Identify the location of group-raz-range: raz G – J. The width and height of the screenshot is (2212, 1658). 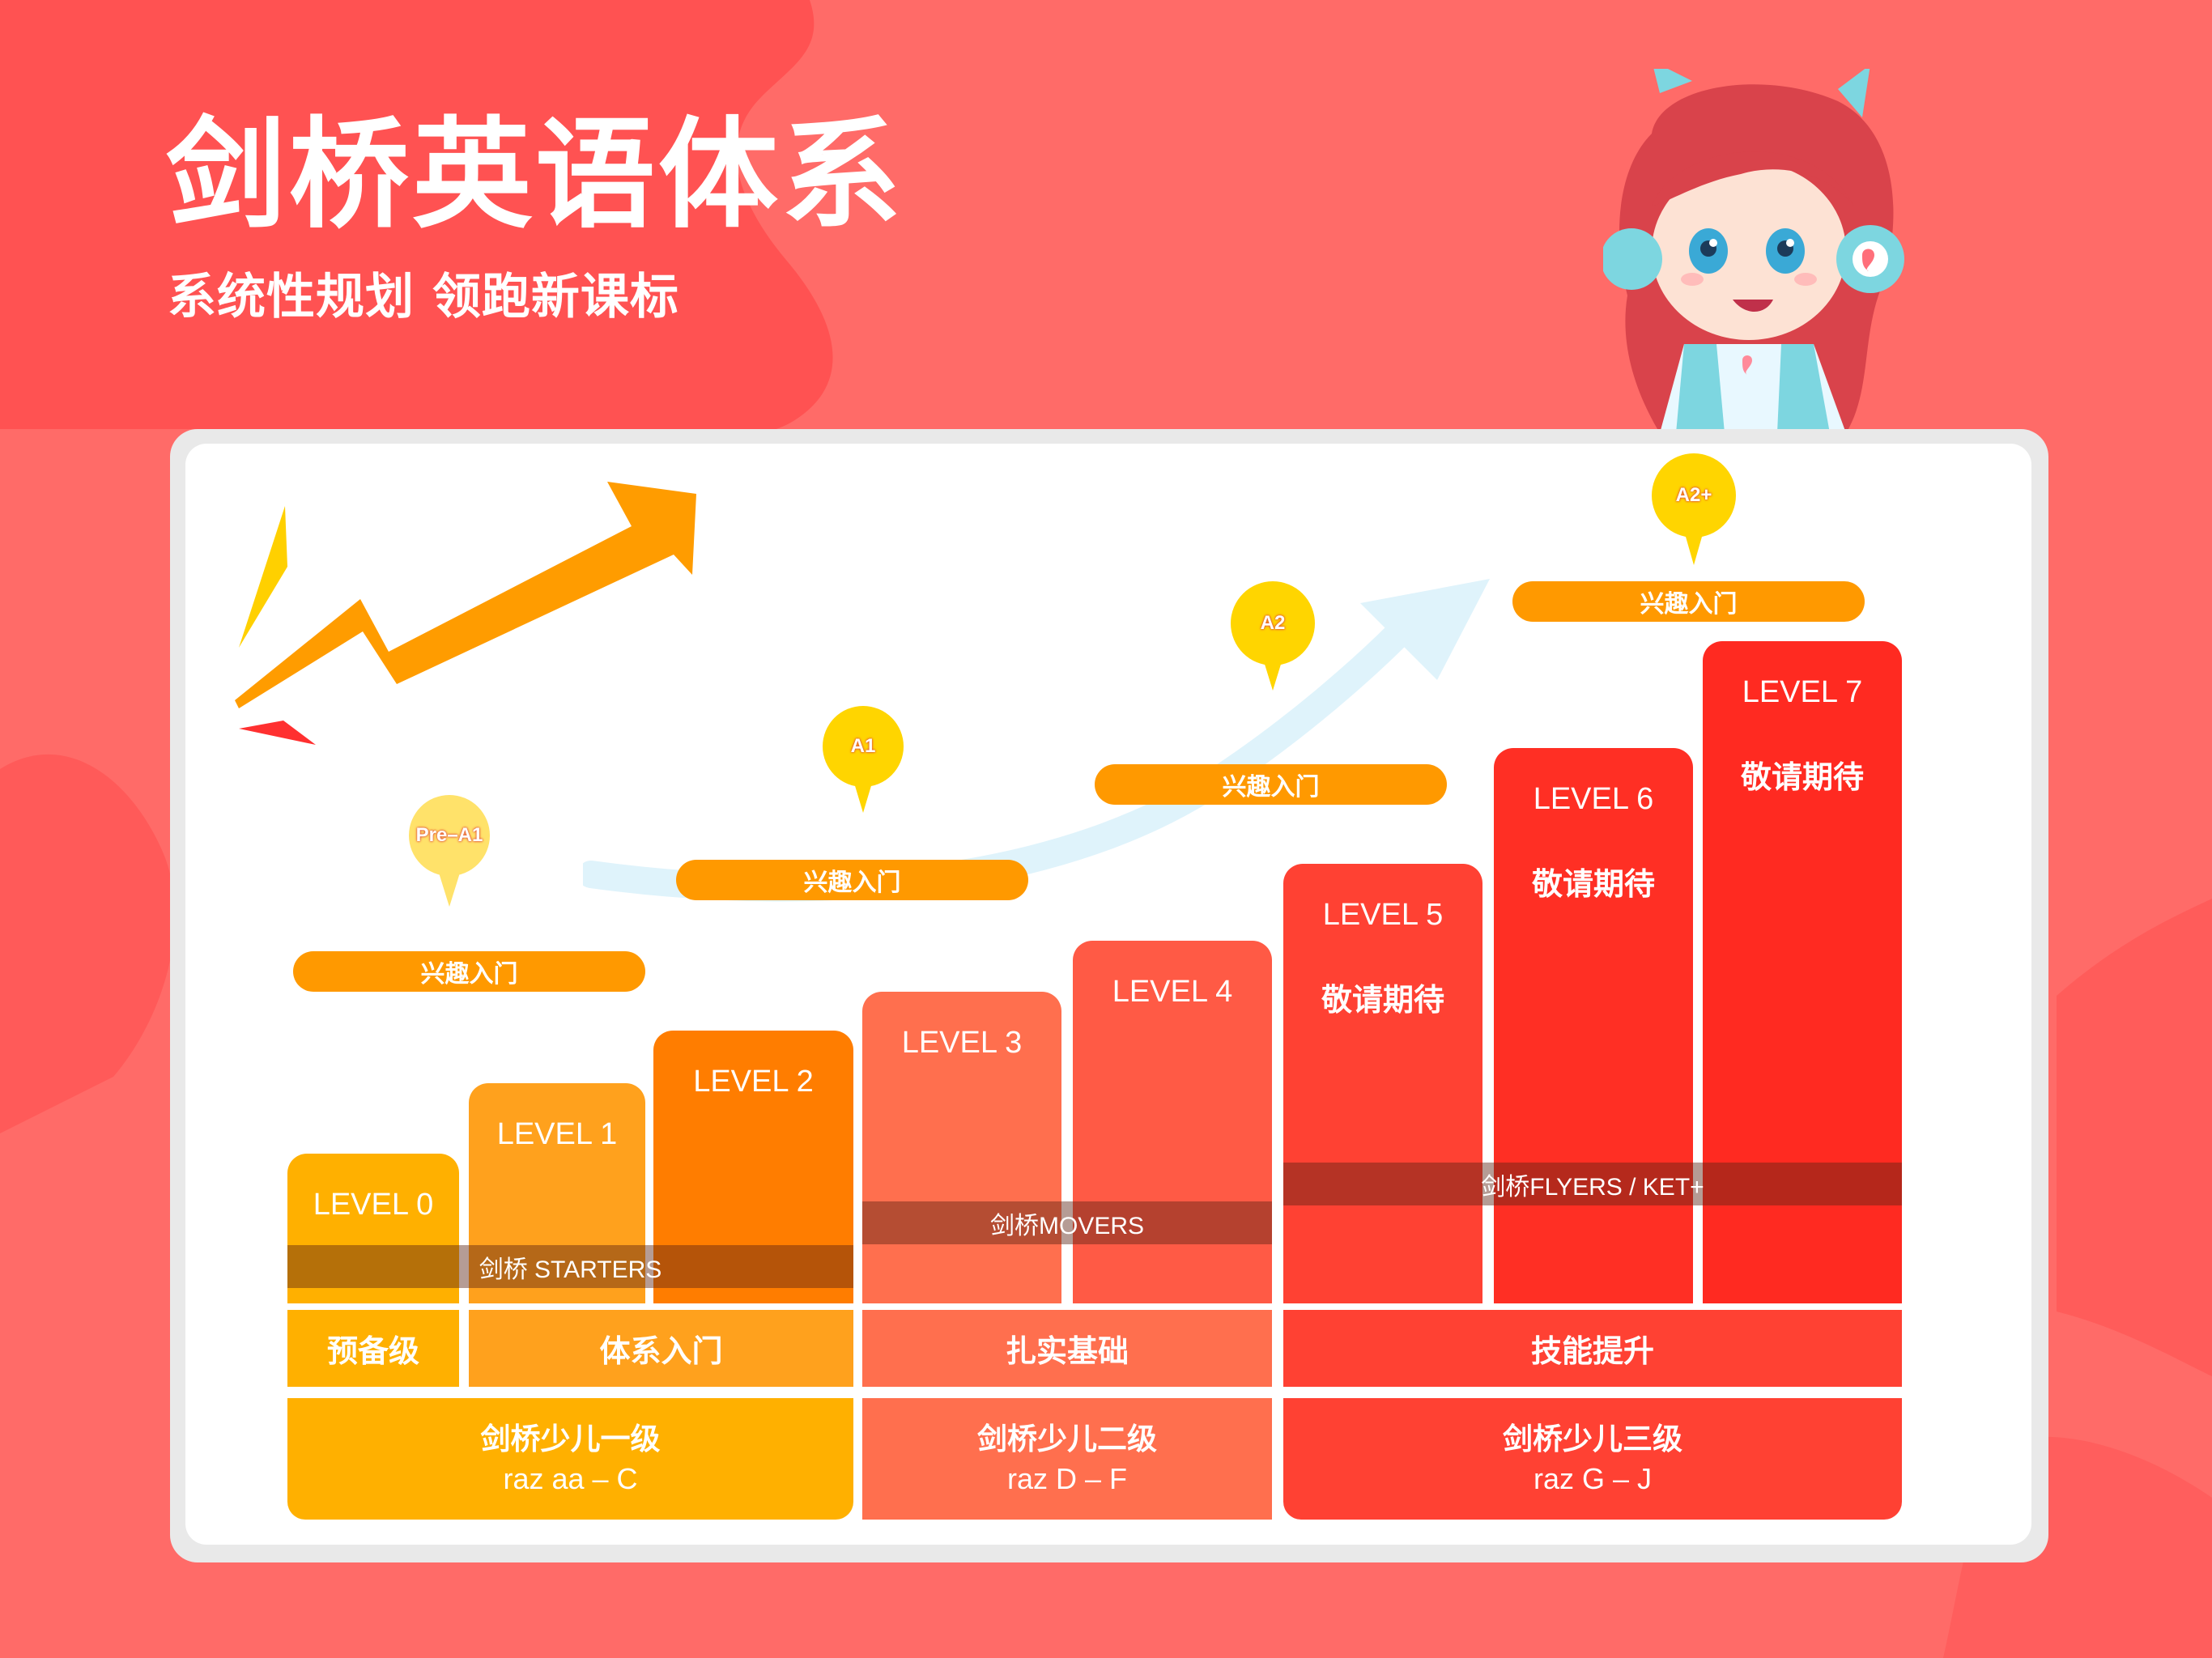
(1593, 1478).